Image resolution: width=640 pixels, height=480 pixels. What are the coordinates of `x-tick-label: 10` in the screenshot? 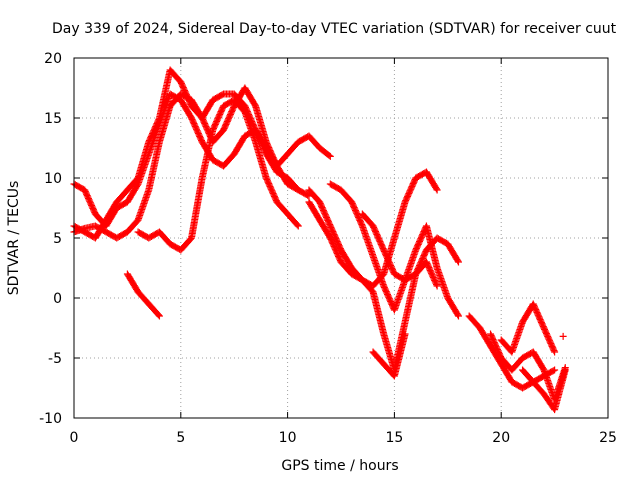 It's located at (288, 438).